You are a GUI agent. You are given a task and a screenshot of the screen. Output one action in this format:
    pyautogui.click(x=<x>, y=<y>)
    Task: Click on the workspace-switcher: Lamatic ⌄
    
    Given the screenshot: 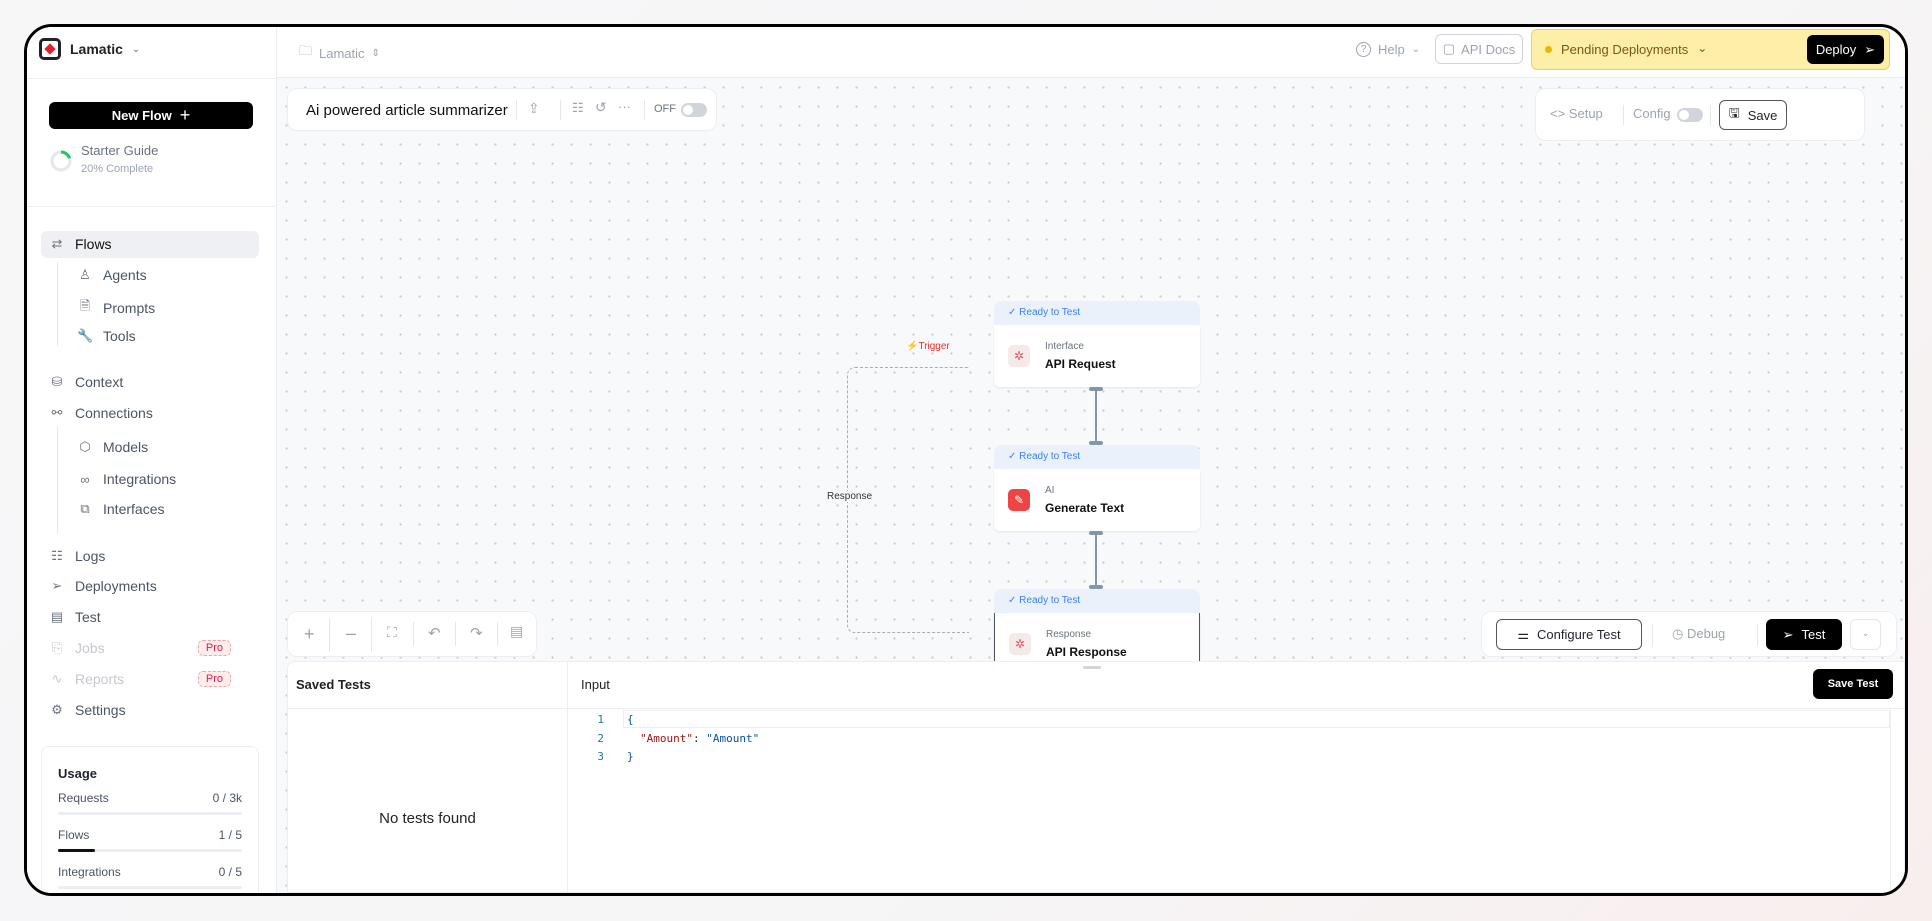 What is the action you would take?
    pyautogui.click(x=89, y=49)
    